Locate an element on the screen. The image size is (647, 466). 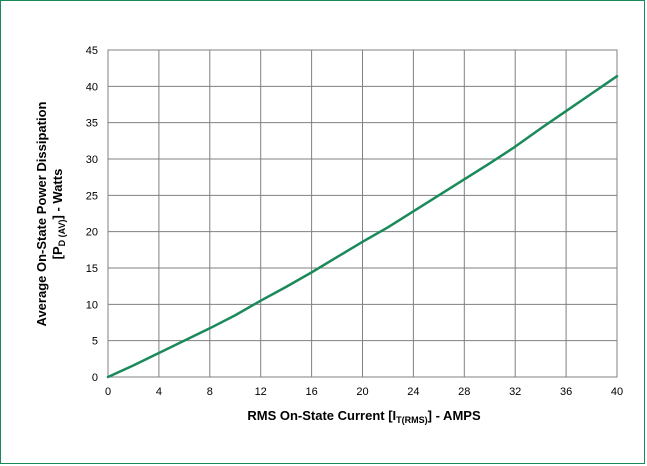
x-tick-label: 36 is located at coordinates (566, 392).